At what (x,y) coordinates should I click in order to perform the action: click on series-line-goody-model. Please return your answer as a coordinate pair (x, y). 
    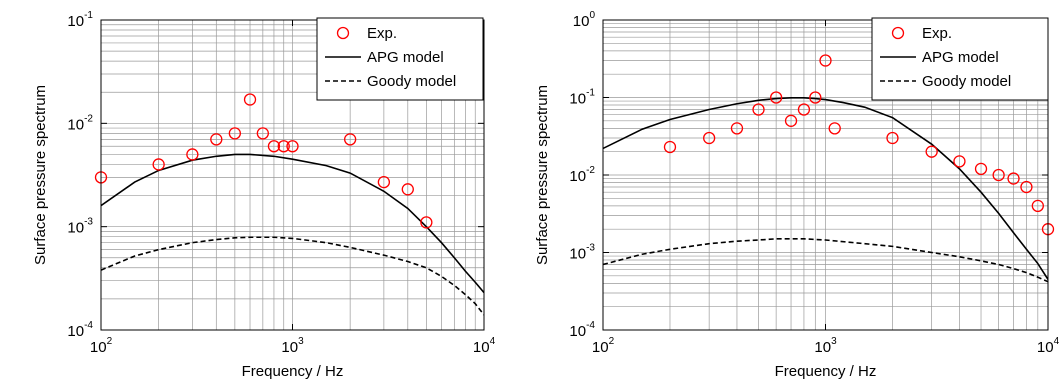
    Looking at the image, I should click on (825, 260).